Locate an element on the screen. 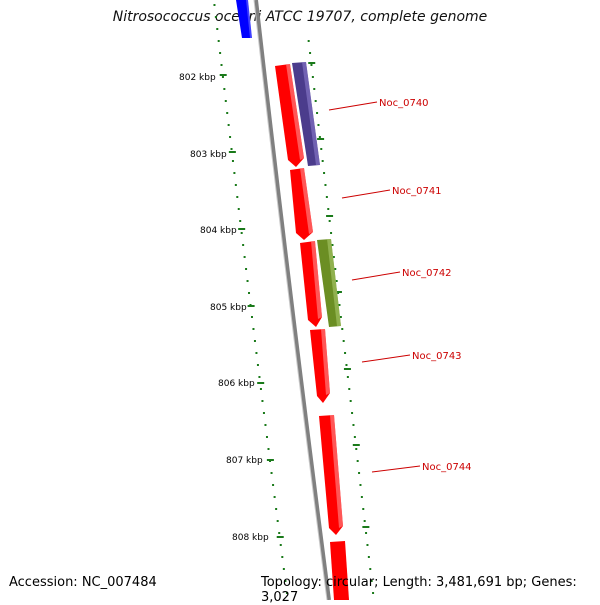  tick-label: 805 kbp is located at coordinates (228, 308).